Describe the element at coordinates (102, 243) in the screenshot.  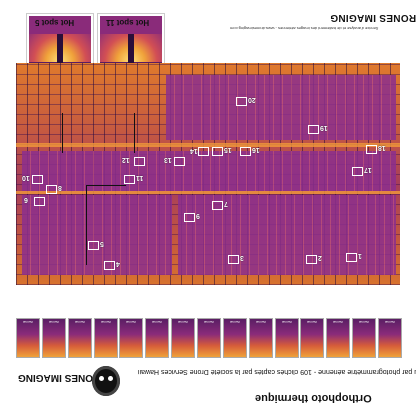
I see `hotspot-number: 5` at that location.